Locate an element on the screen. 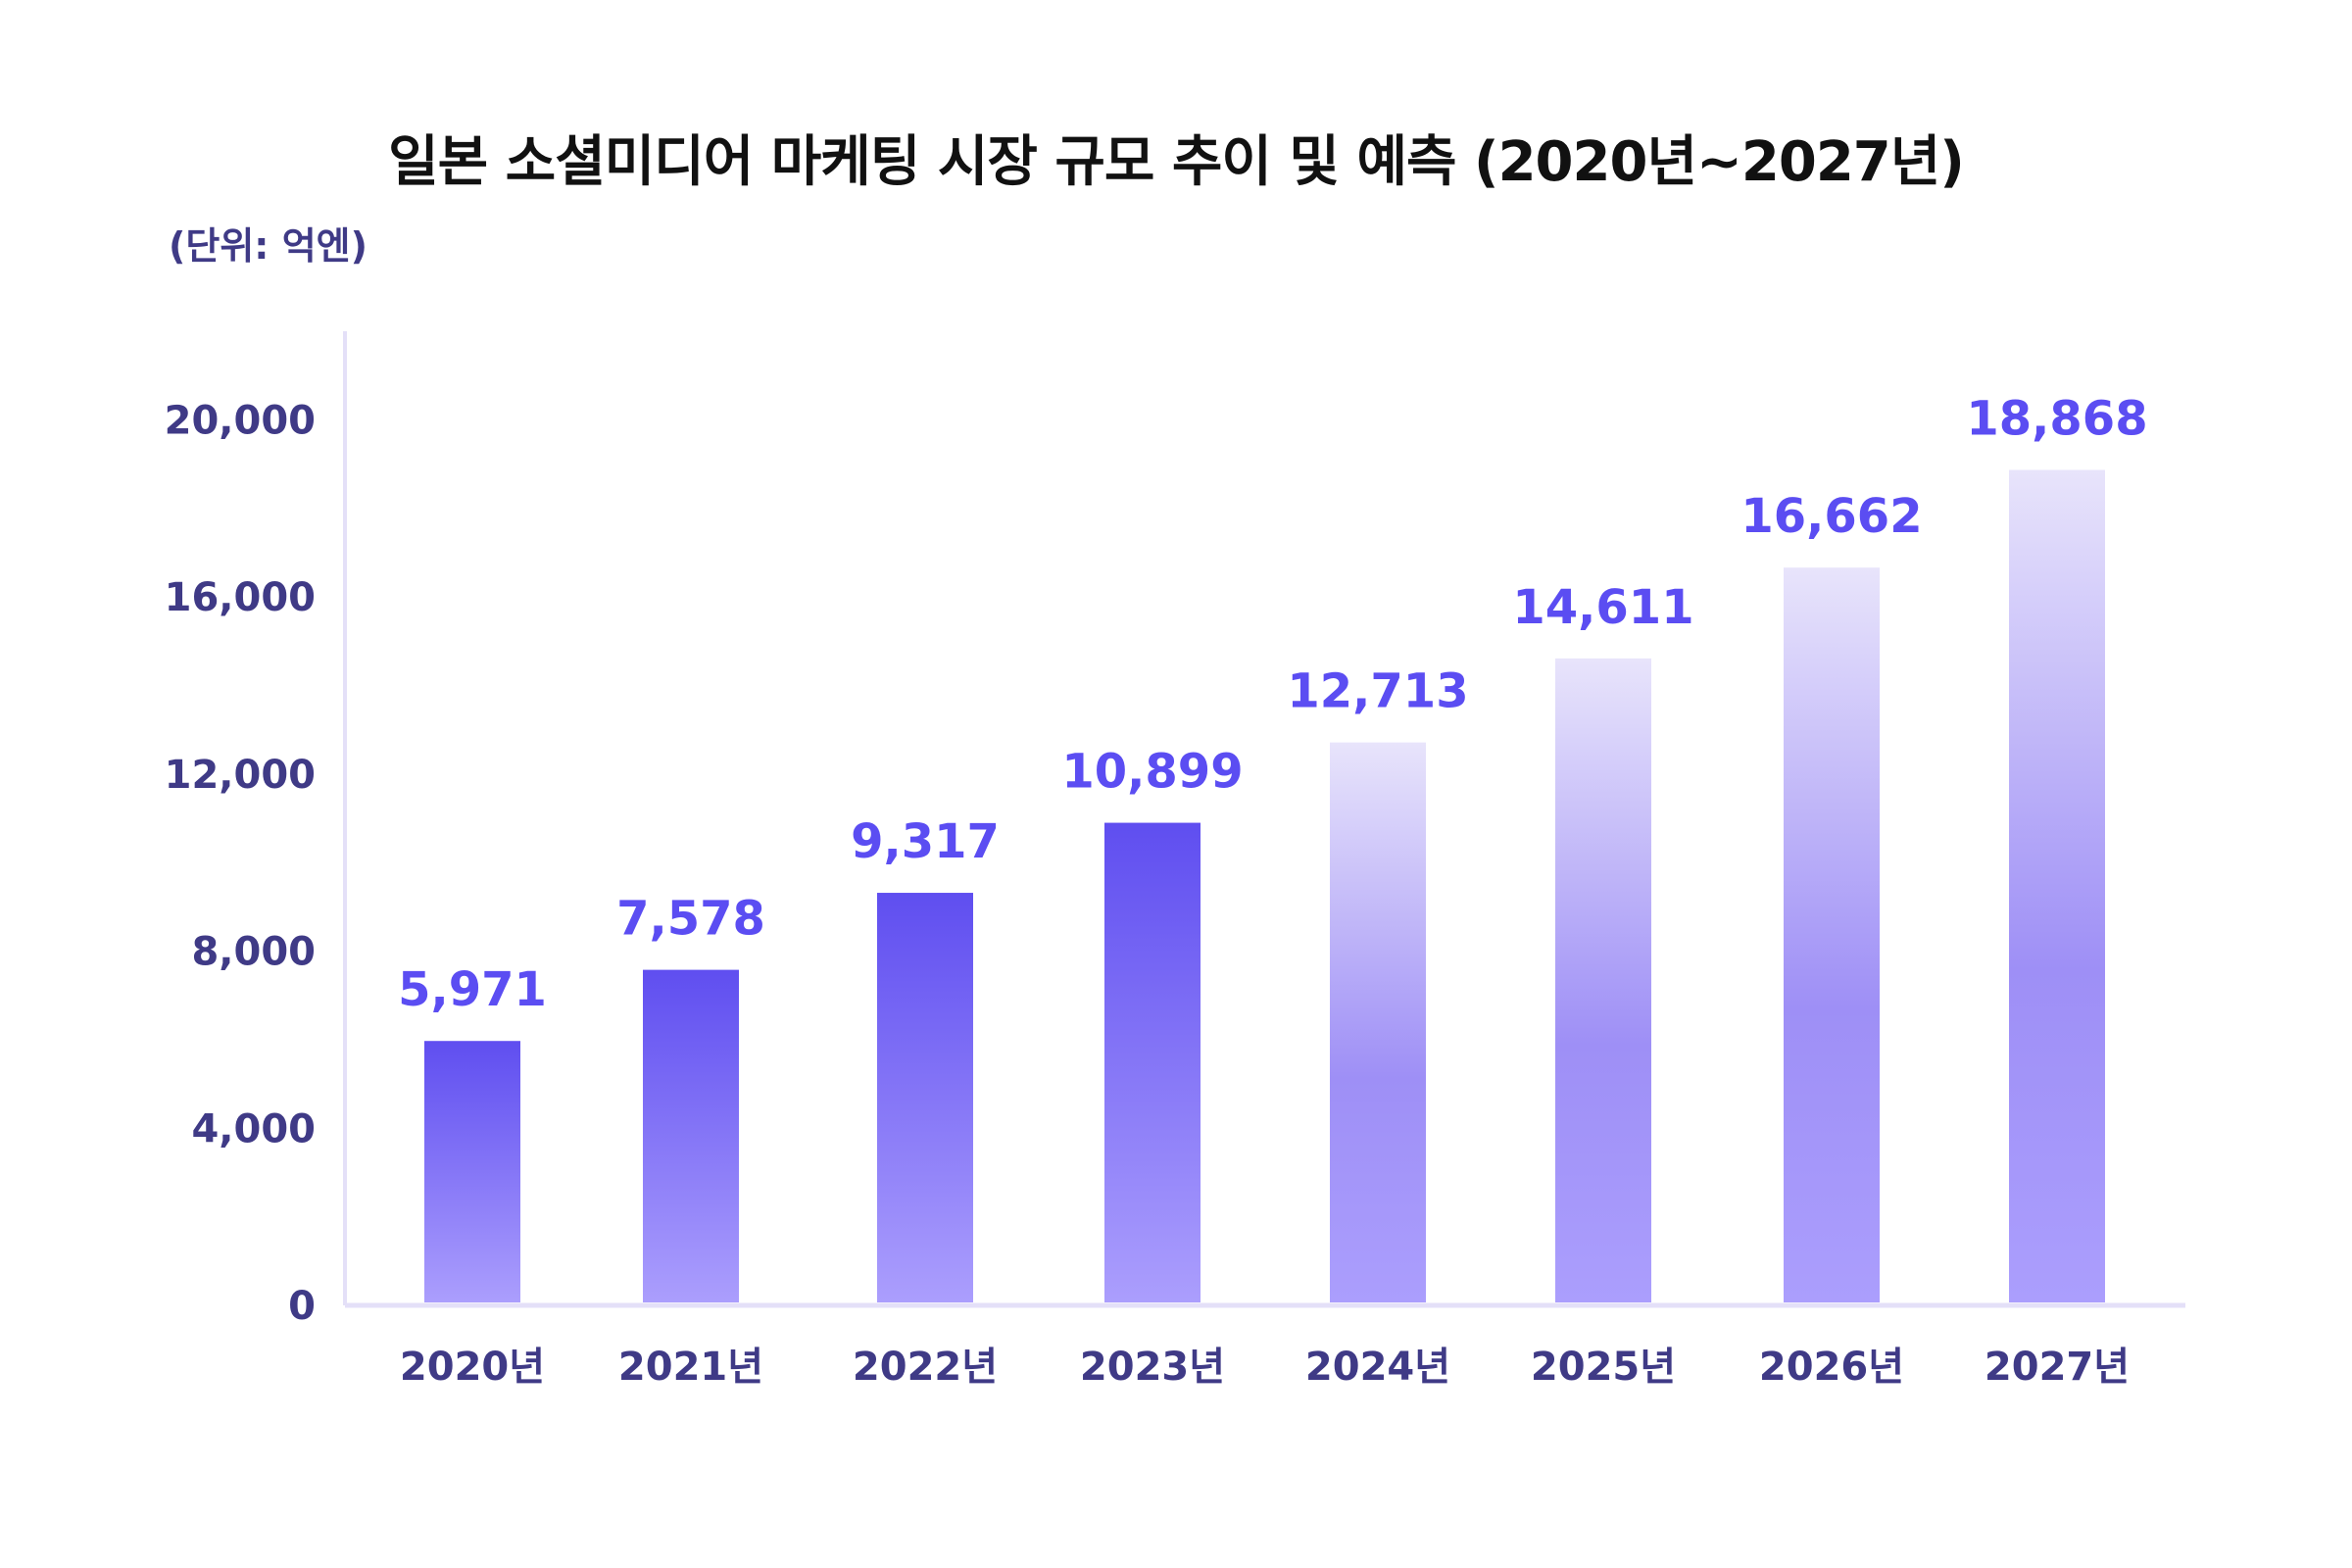 This screenshot has width=2352, height=1568. bar-2024 is located at coordinates (1378, 1022).